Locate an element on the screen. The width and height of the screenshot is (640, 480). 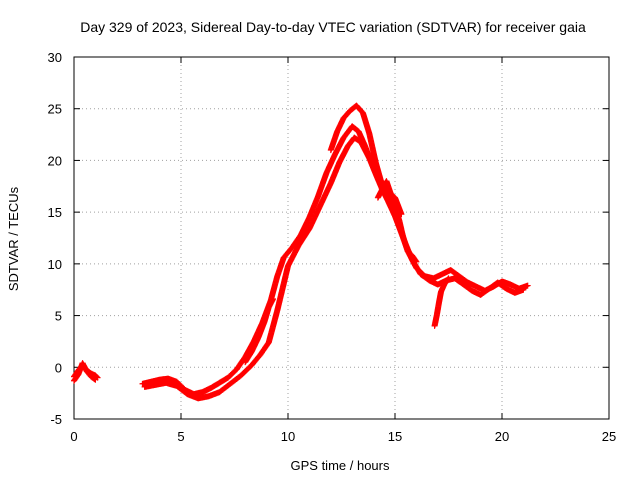
y-tick-label: 5 is located at coordinates (58, 316).